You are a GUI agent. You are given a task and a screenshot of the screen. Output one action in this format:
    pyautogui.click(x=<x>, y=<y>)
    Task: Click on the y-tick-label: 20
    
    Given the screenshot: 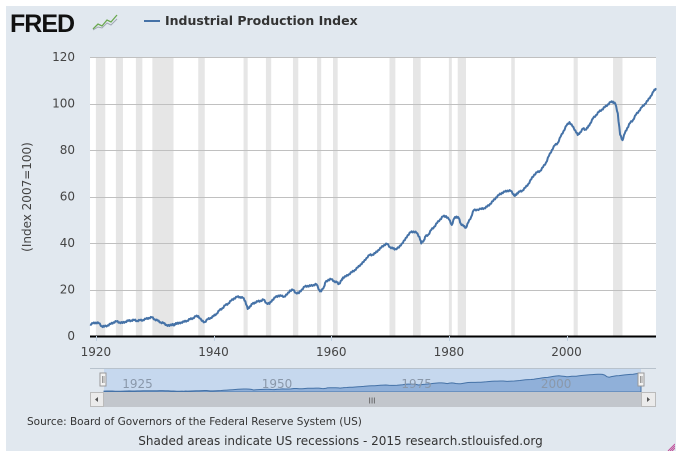 What is the action you would take?
    pyautogui.click(x=67, y=290)
    